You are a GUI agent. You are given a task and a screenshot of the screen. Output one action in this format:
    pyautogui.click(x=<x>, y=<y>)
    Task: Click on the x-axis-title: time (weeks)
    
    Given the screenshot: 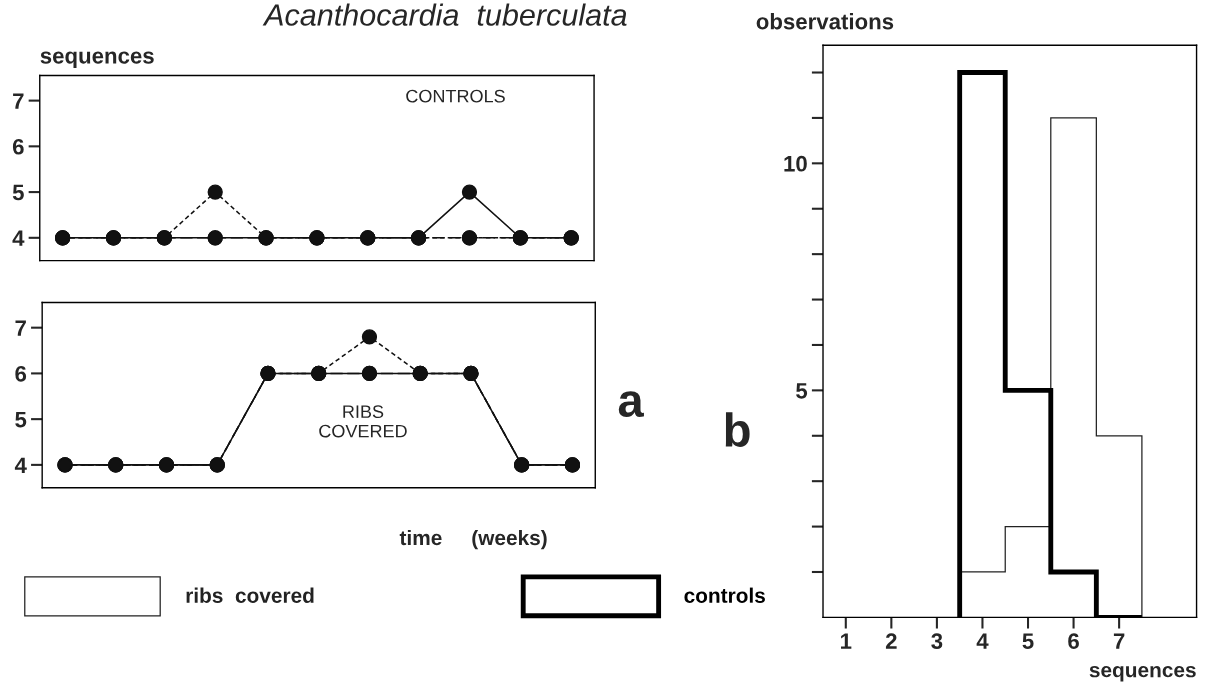 What is the action you would take?
    pyautogui.click(x=473, y=539)
    